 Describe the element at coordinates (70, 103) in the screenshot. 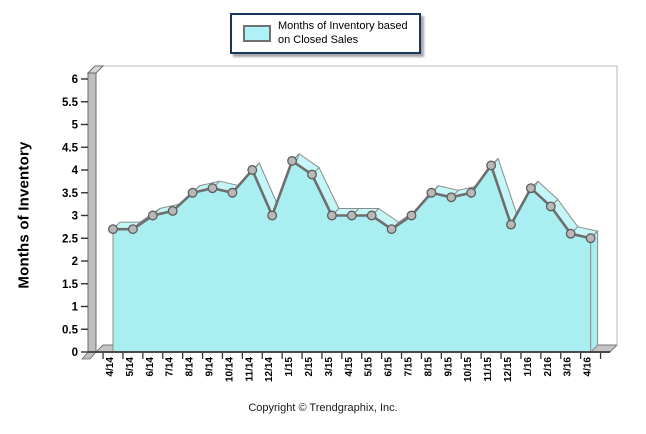

I see `y-tick-label: 5.5` at that location.